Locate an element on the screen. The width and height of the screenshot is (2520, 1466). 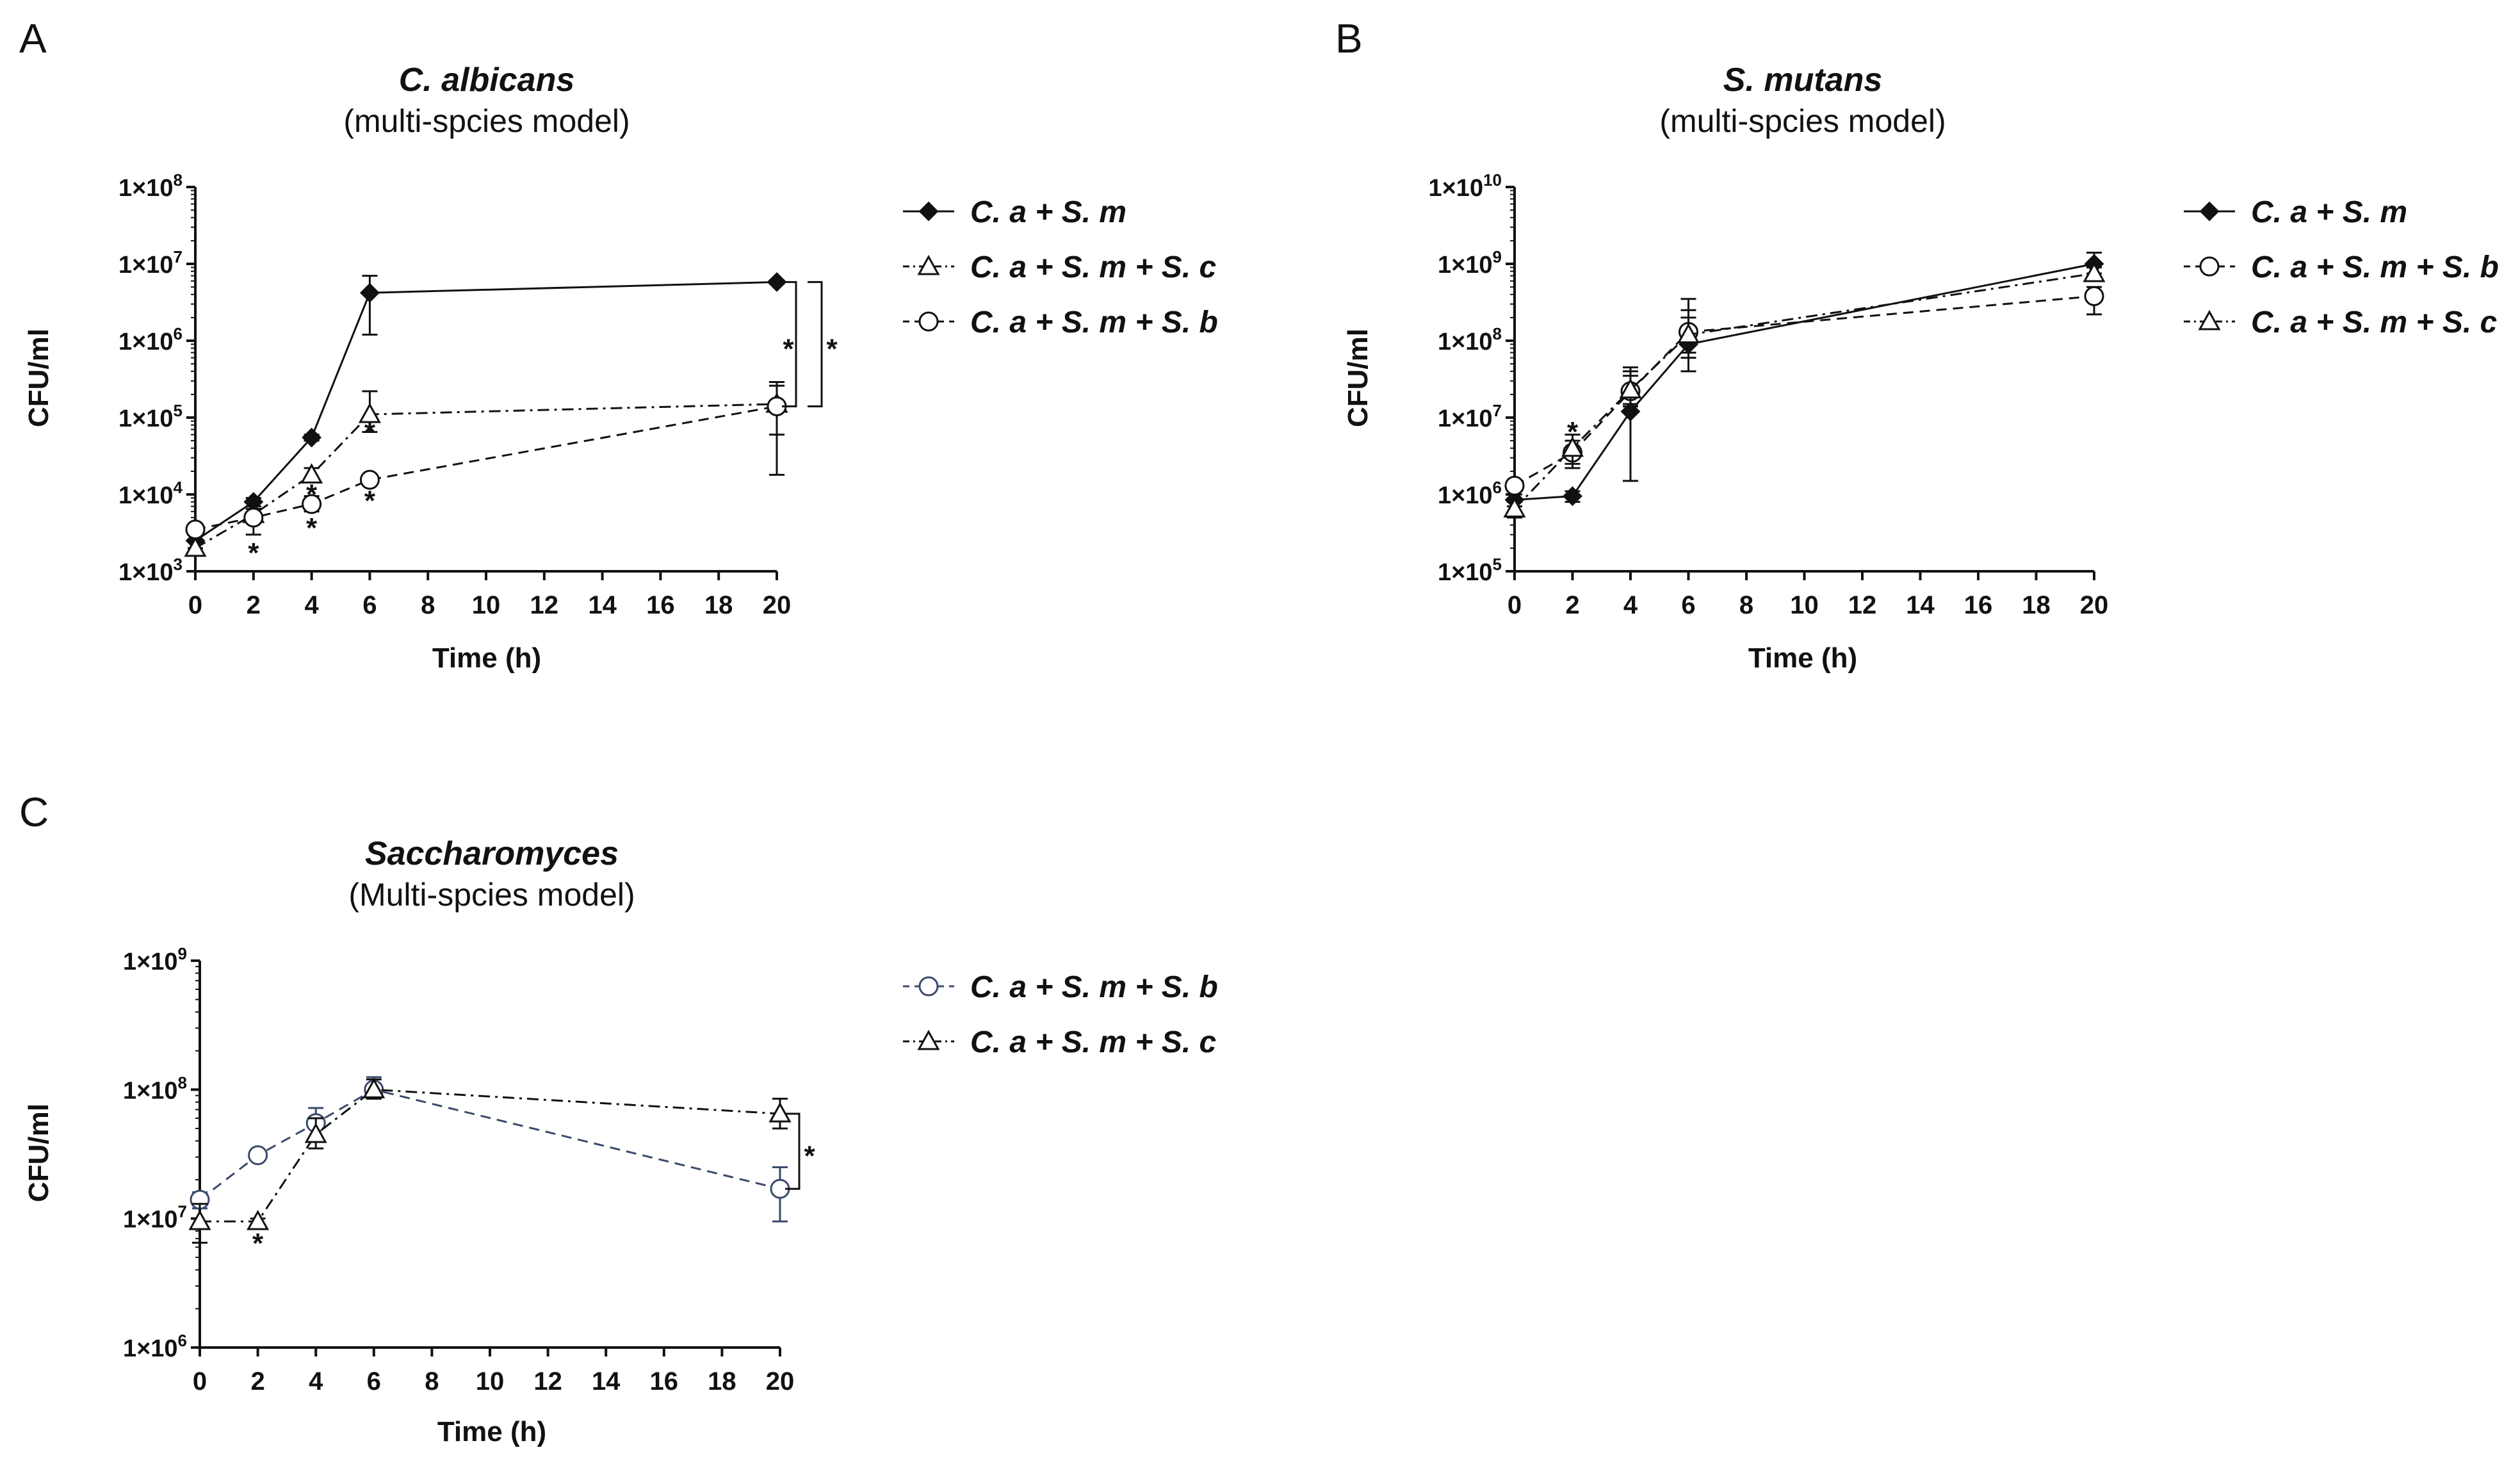
chart-title: C. albicans is located at coordinates (487, 80).